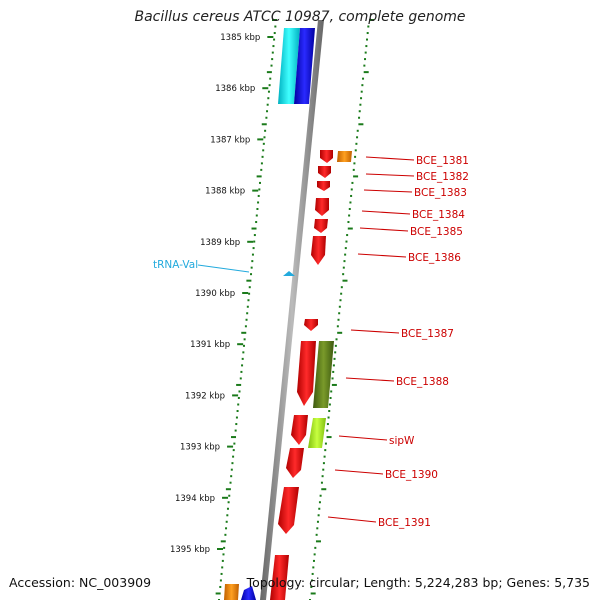 The width and height of the screenshot is (600, 604). What do you see at coordinates (434, 258) in the screenshot?
I see `gene-callout-label: BCE_1386` at bounding box center [434, 258].